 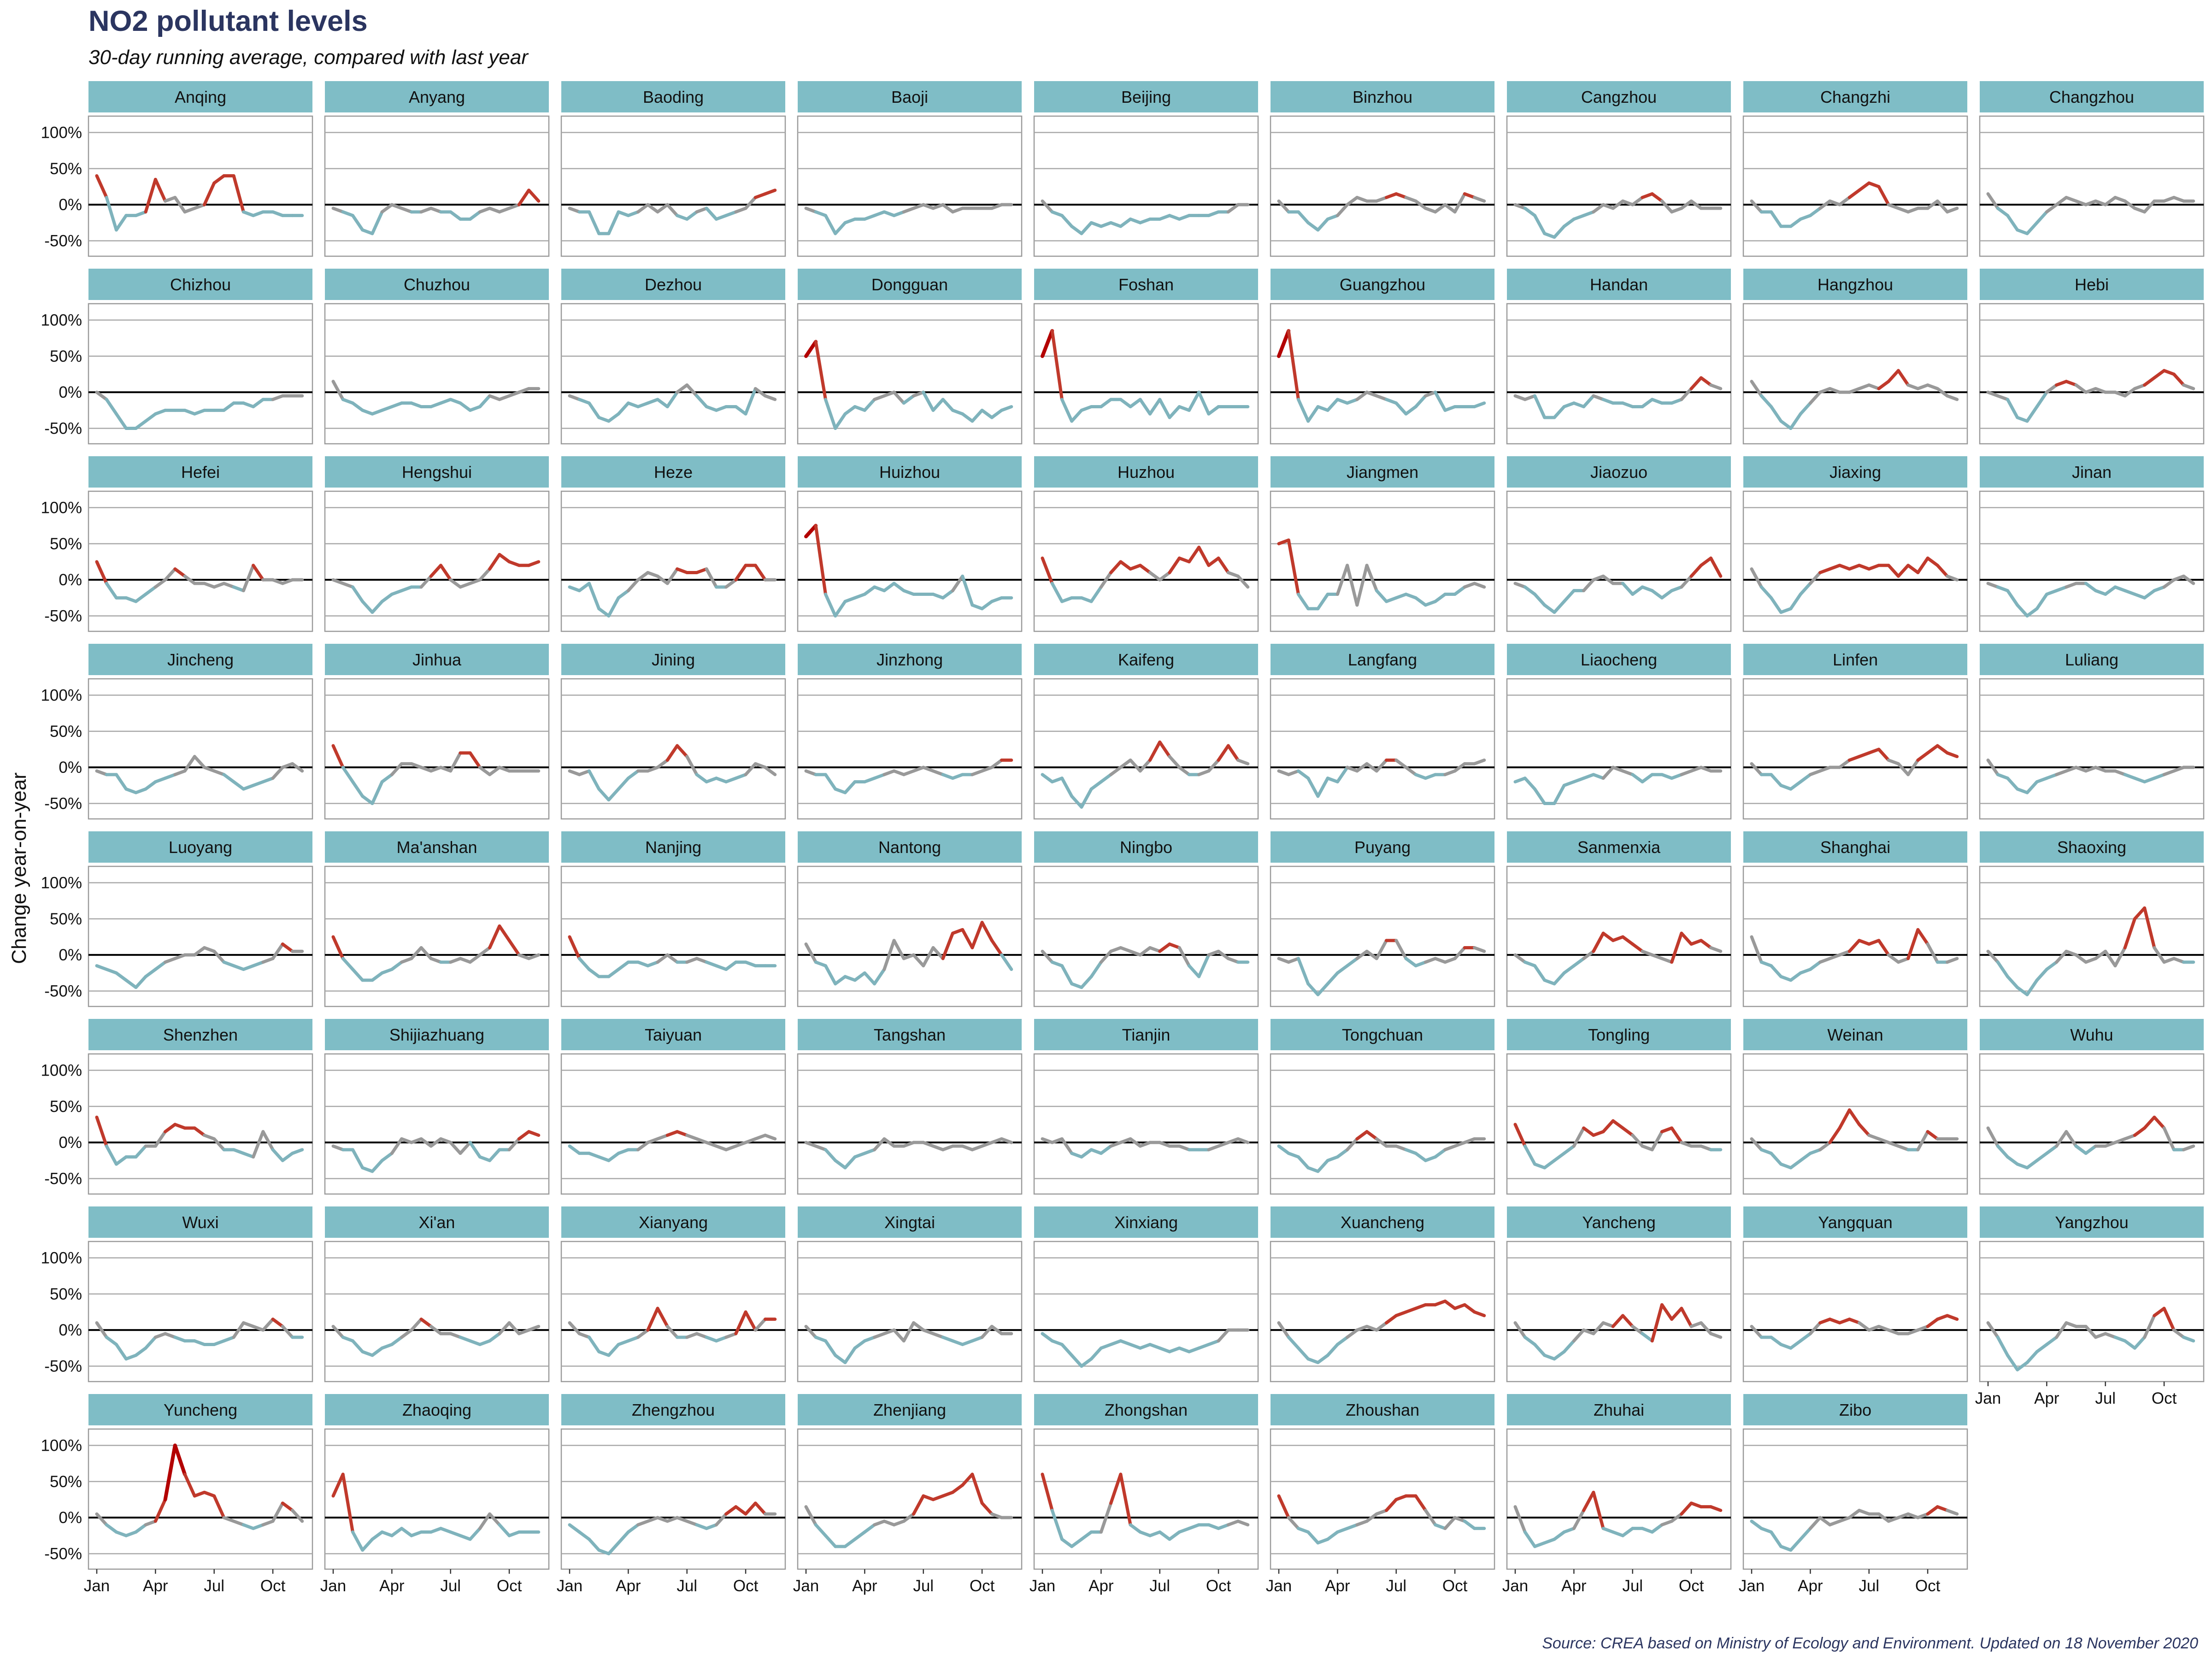 I want to click on panel-jinan: Jinan, so click(x=2092, y=544).